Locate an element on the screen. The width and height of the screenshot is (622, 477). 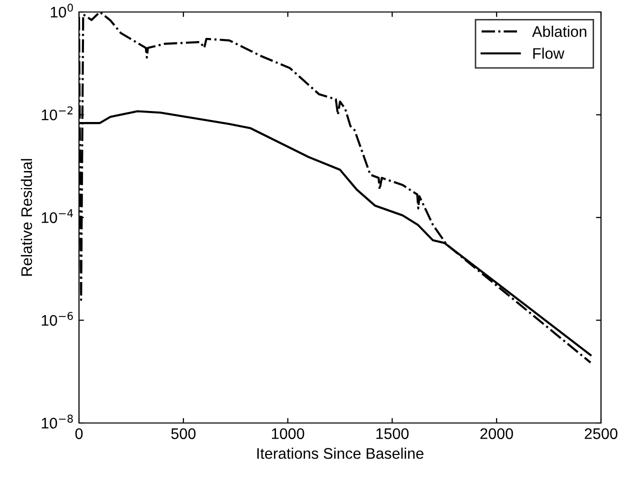
legend-label: Flow is located at coordinates (548, 53).